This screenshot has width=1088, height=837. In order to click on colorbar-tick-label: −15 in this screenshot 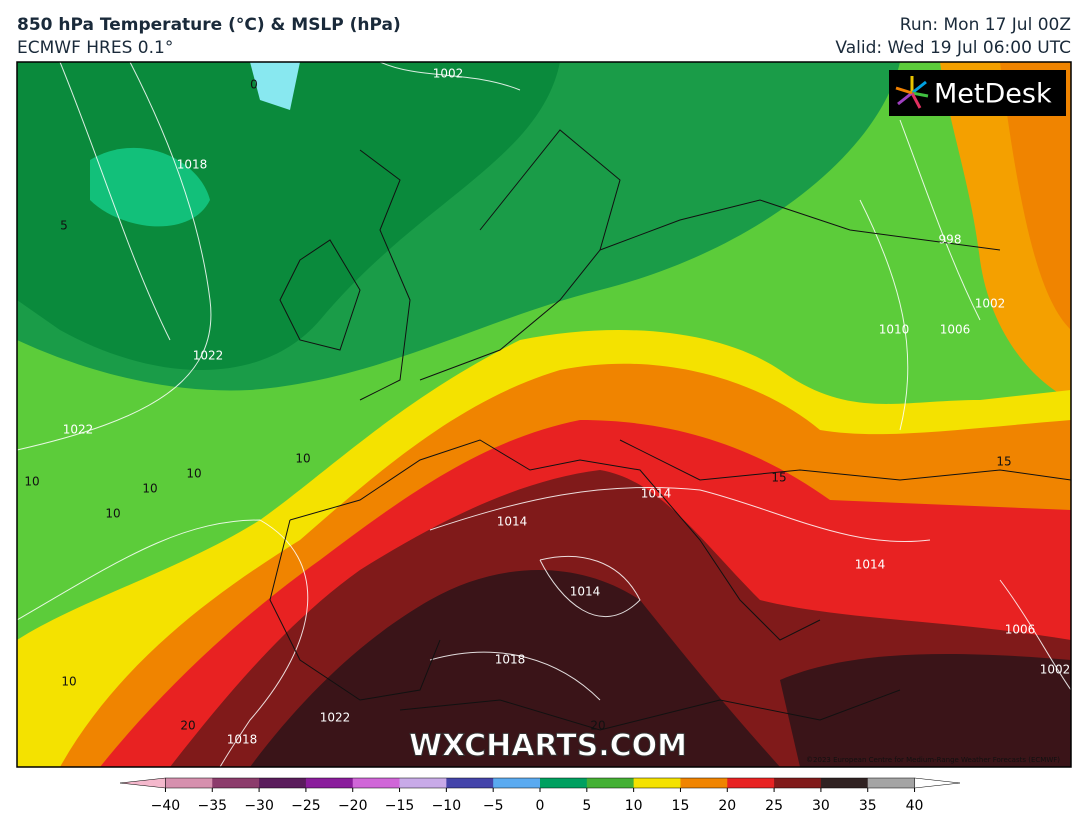, I will do `click(400, 806)`.